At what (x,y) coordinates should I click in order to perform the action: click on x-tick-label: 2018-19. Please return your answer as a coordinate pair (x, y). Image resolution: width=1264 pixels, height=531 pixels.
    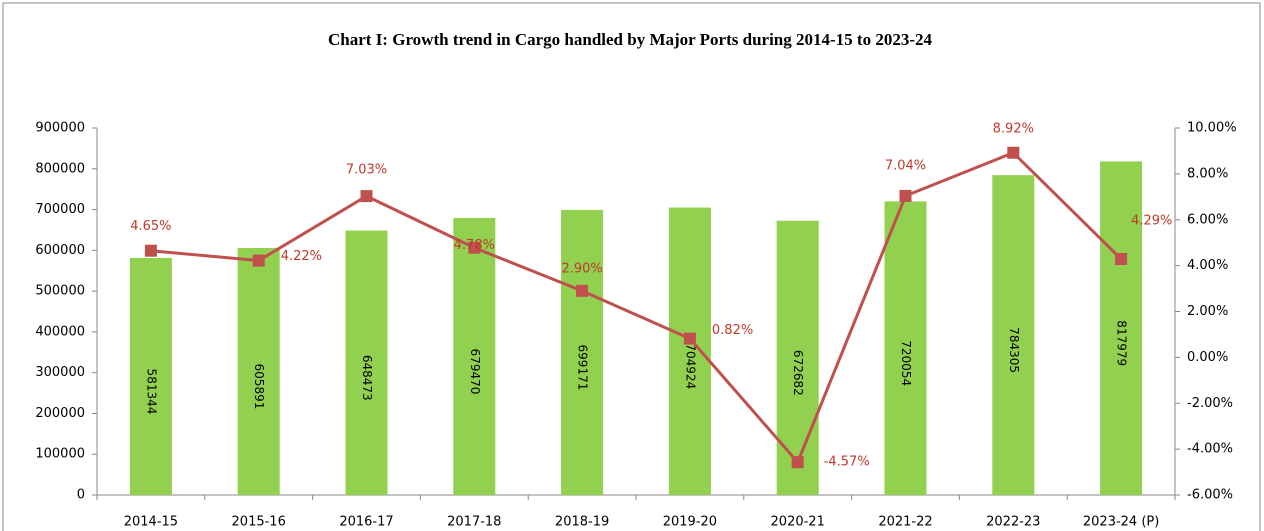
    Looking at the image, I should click on (582, 522).